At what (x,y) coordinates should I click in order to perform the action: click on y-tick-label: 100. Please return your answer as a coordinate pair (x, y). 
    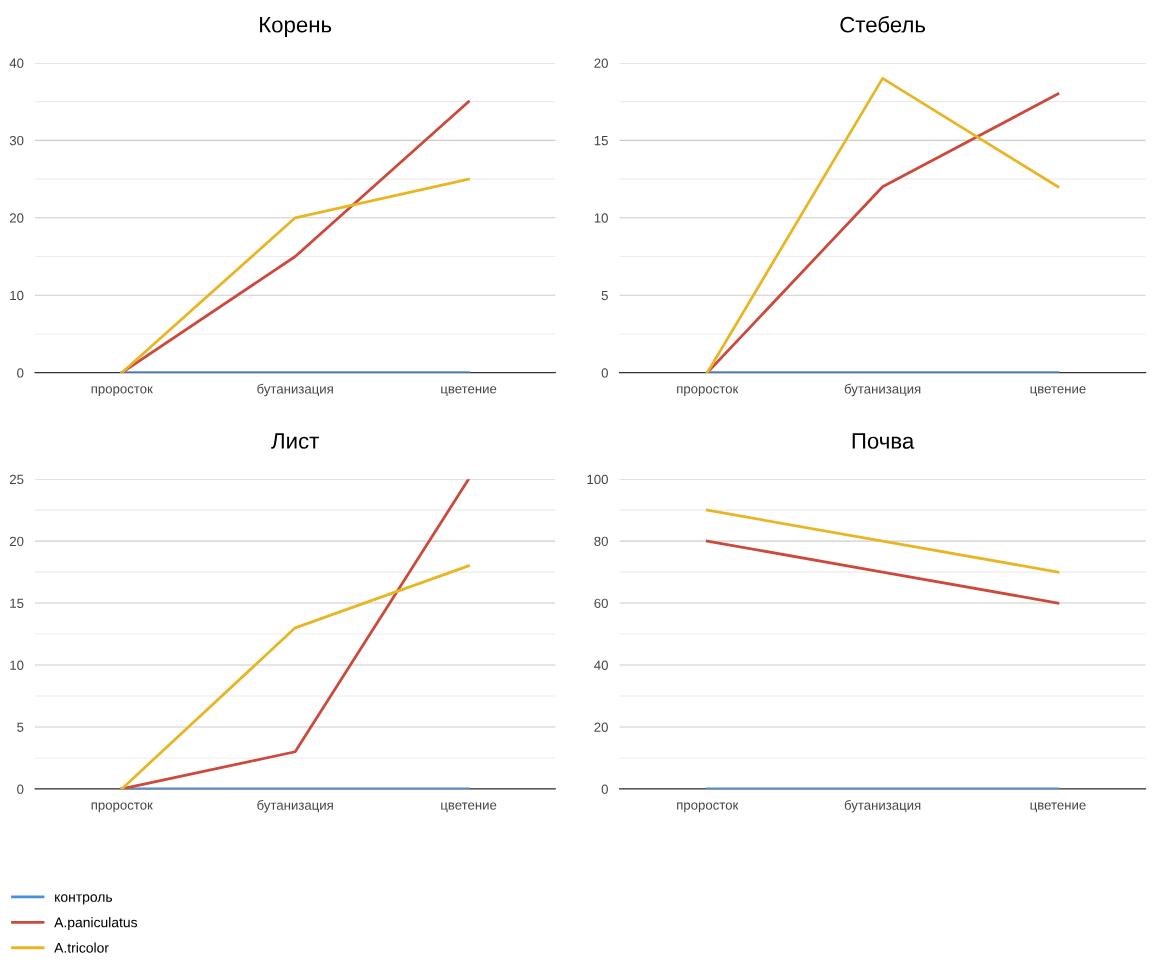
    Looking at the image, I should click on (597, 479).